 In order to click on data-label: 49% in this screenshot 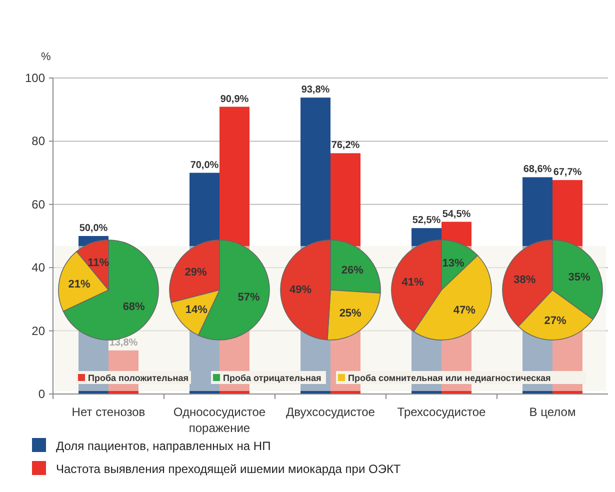, I will do `click(301, 290)`.